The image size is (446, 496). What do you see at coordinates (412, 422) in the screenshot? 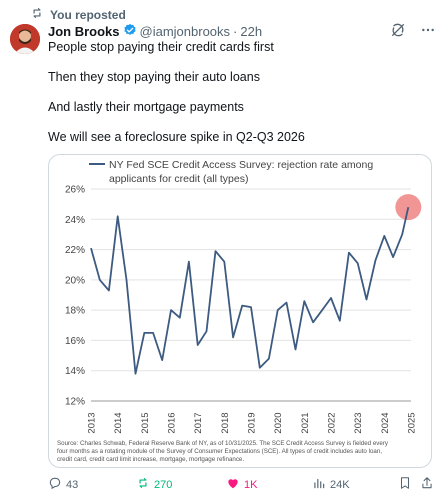
I see `x-tick-label: 2025` at bounding box center [412, 422].